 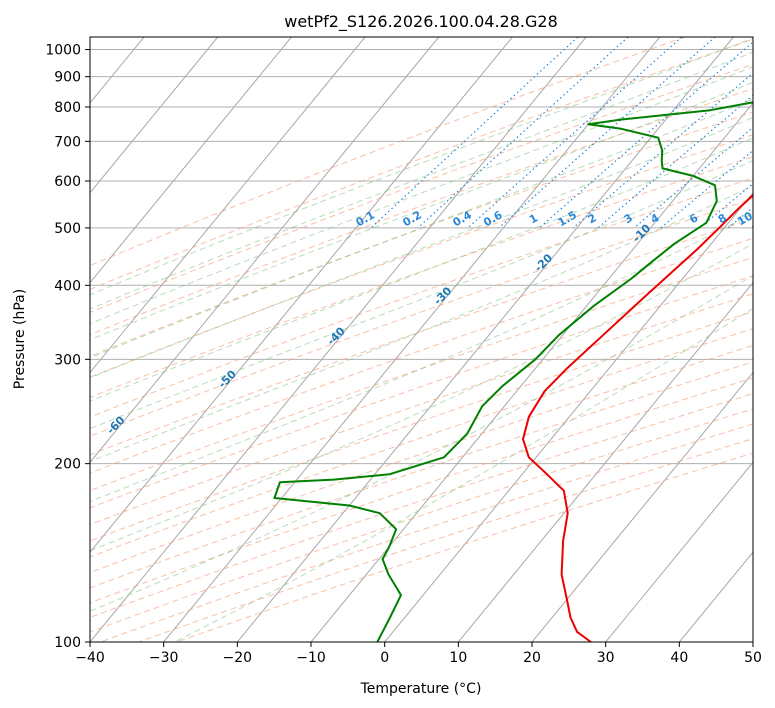 I want to click on y-tick-label: 700, so click(x=67, y=142).